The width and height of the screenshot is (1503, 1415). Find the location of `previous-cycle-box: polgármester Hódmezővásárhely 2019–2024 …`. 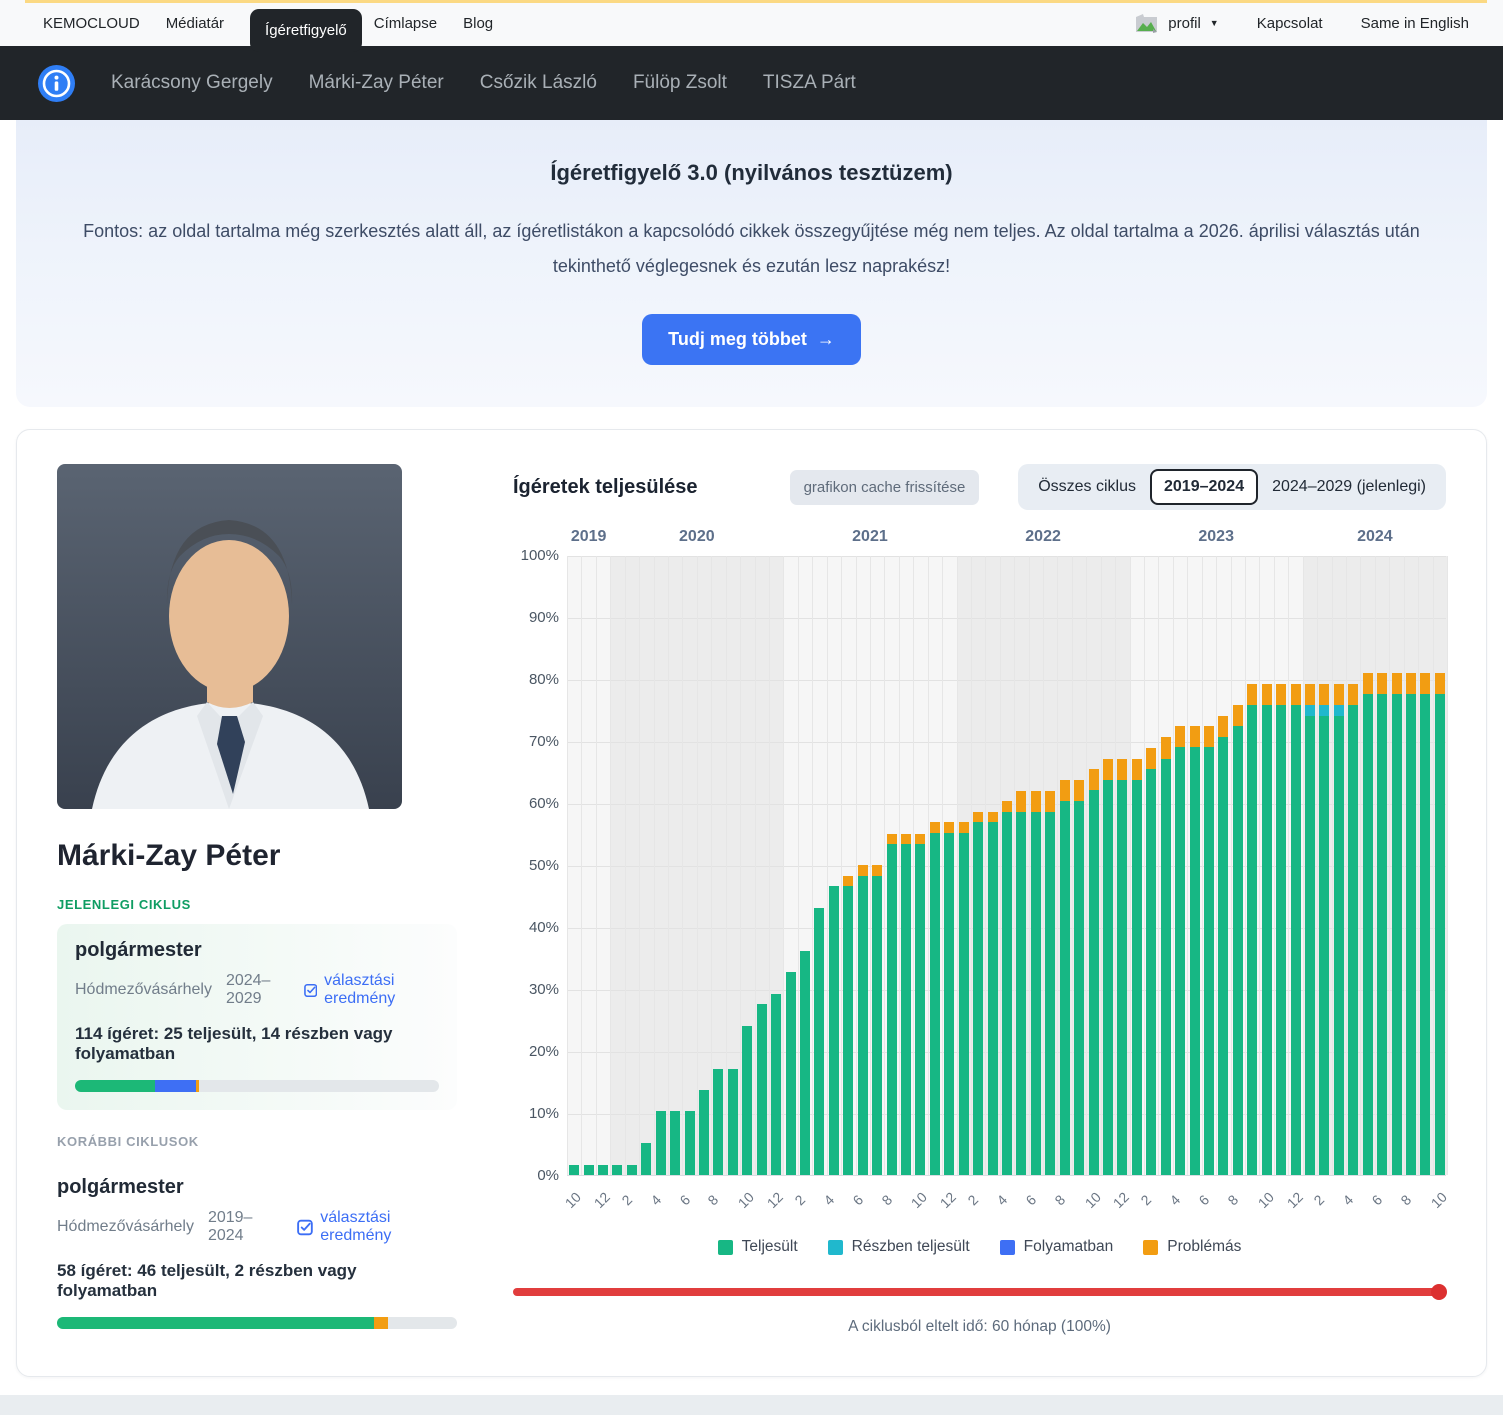

previous-cycle-box: polgármester Hódmezővásárhely 2019–2024 … is located at coordinates (257, 1245).